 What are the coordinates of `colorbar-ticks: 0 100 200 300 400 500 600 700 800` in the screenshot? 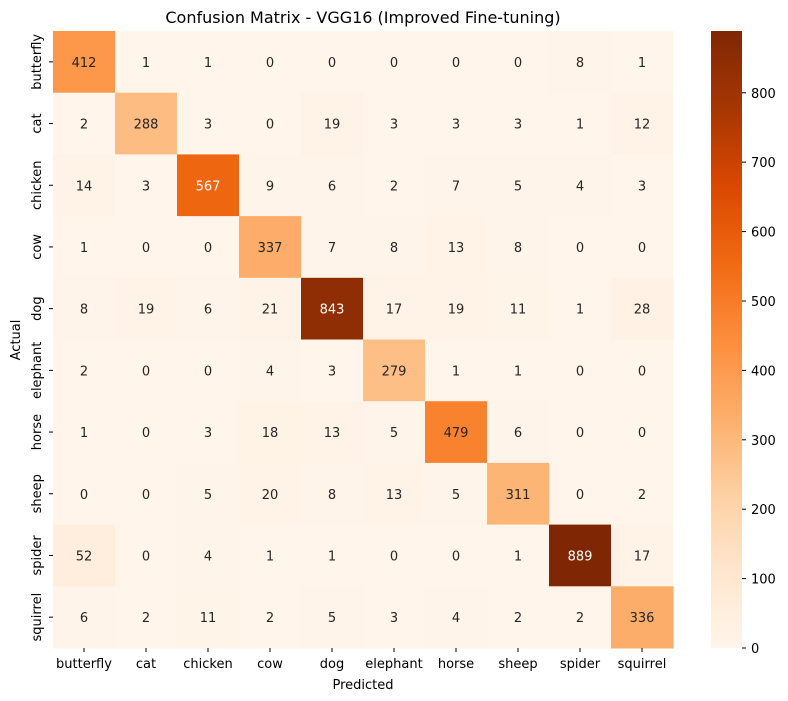 It's located at (759, 372).